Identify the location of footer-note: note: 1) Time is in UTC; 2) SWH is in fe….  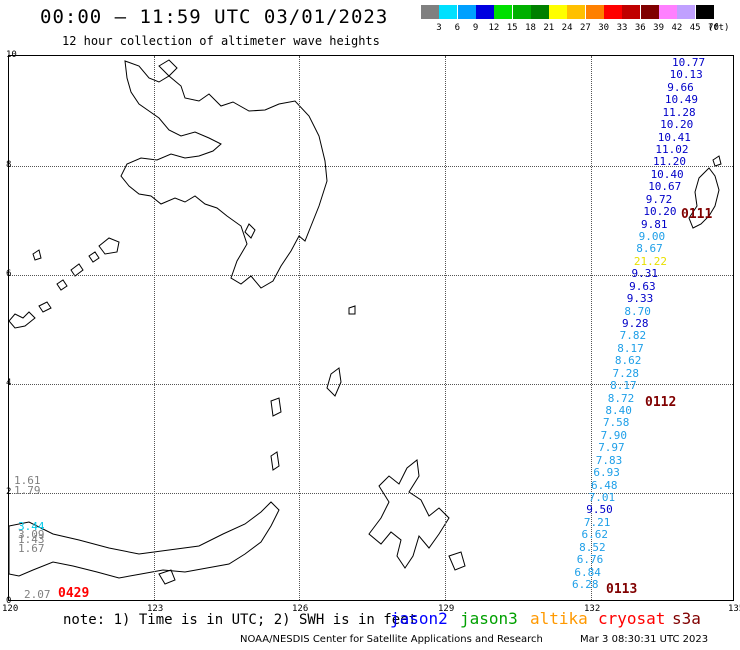
(240, 620).